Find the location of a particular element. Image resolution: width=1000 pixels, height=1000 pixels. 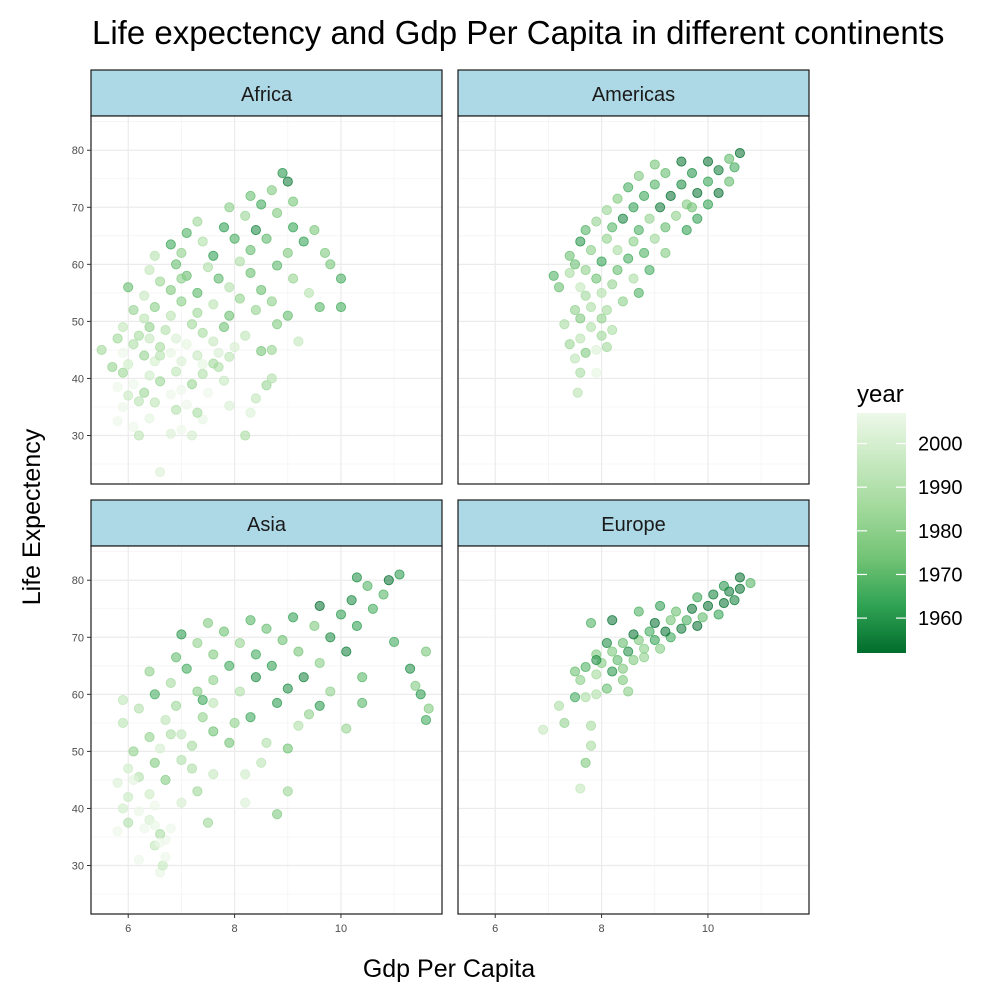

x-tick-label: 8 is located at coordinates (235, 929).